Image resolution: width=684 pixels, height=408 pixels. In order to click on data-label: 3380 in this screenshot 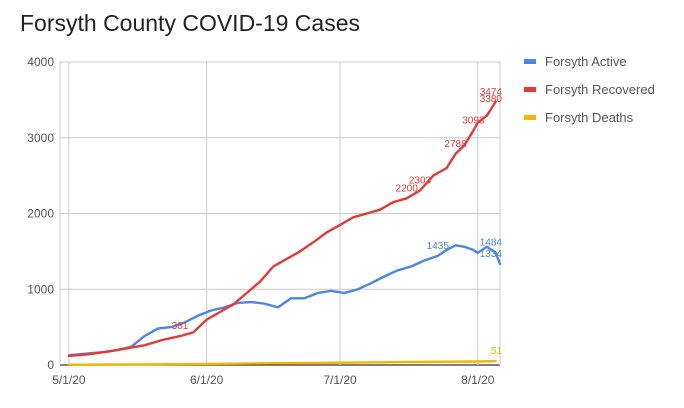, I will do `click(491, 99)`.